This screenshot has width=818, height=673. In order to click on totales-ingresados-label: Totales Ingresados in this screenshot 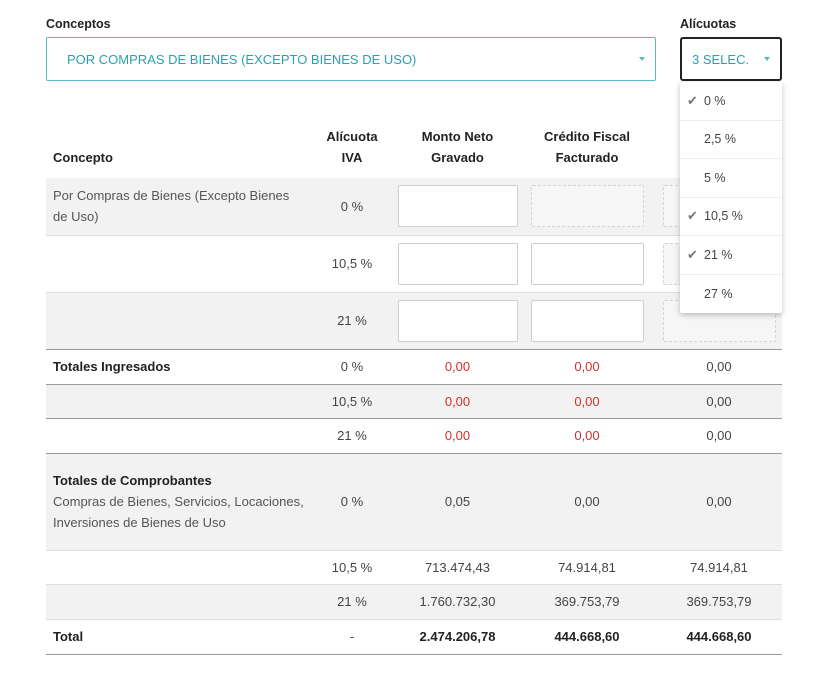, I will do `click(176, 366)`.